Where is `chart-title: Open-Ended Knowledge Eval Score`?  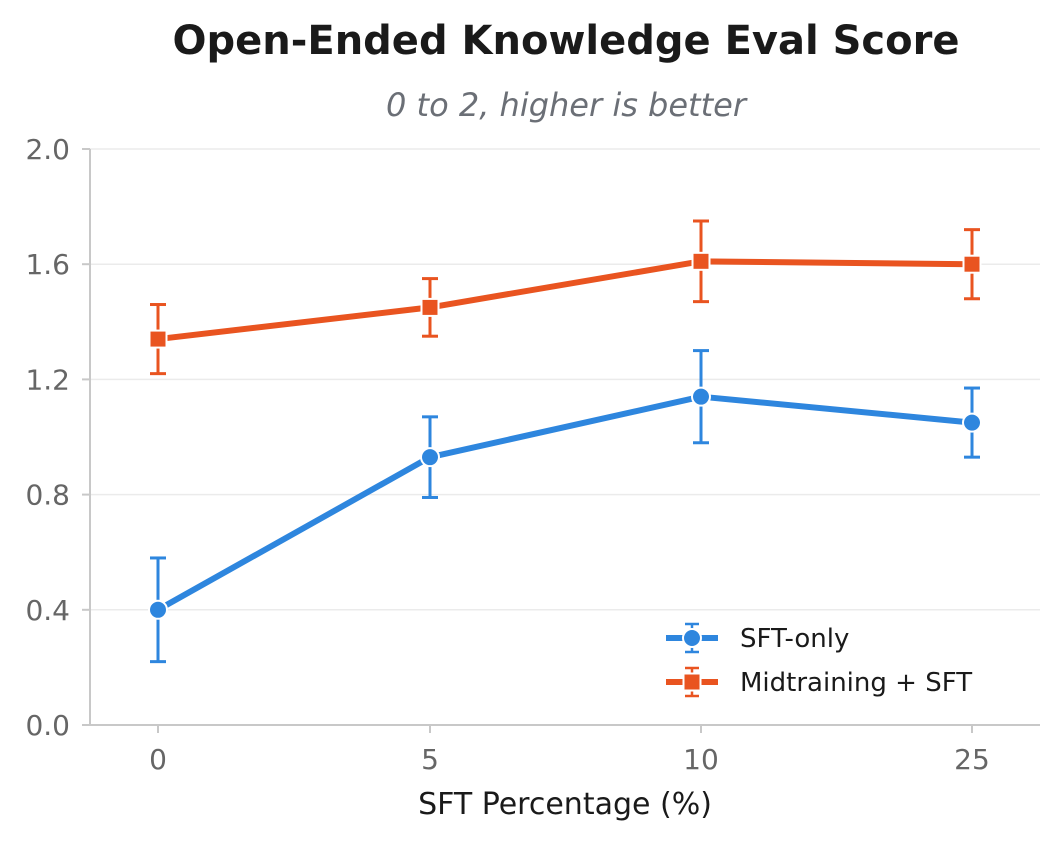 chart-title: Open-Ended Knowledge Eval Score is located at coordinates (566, 41).